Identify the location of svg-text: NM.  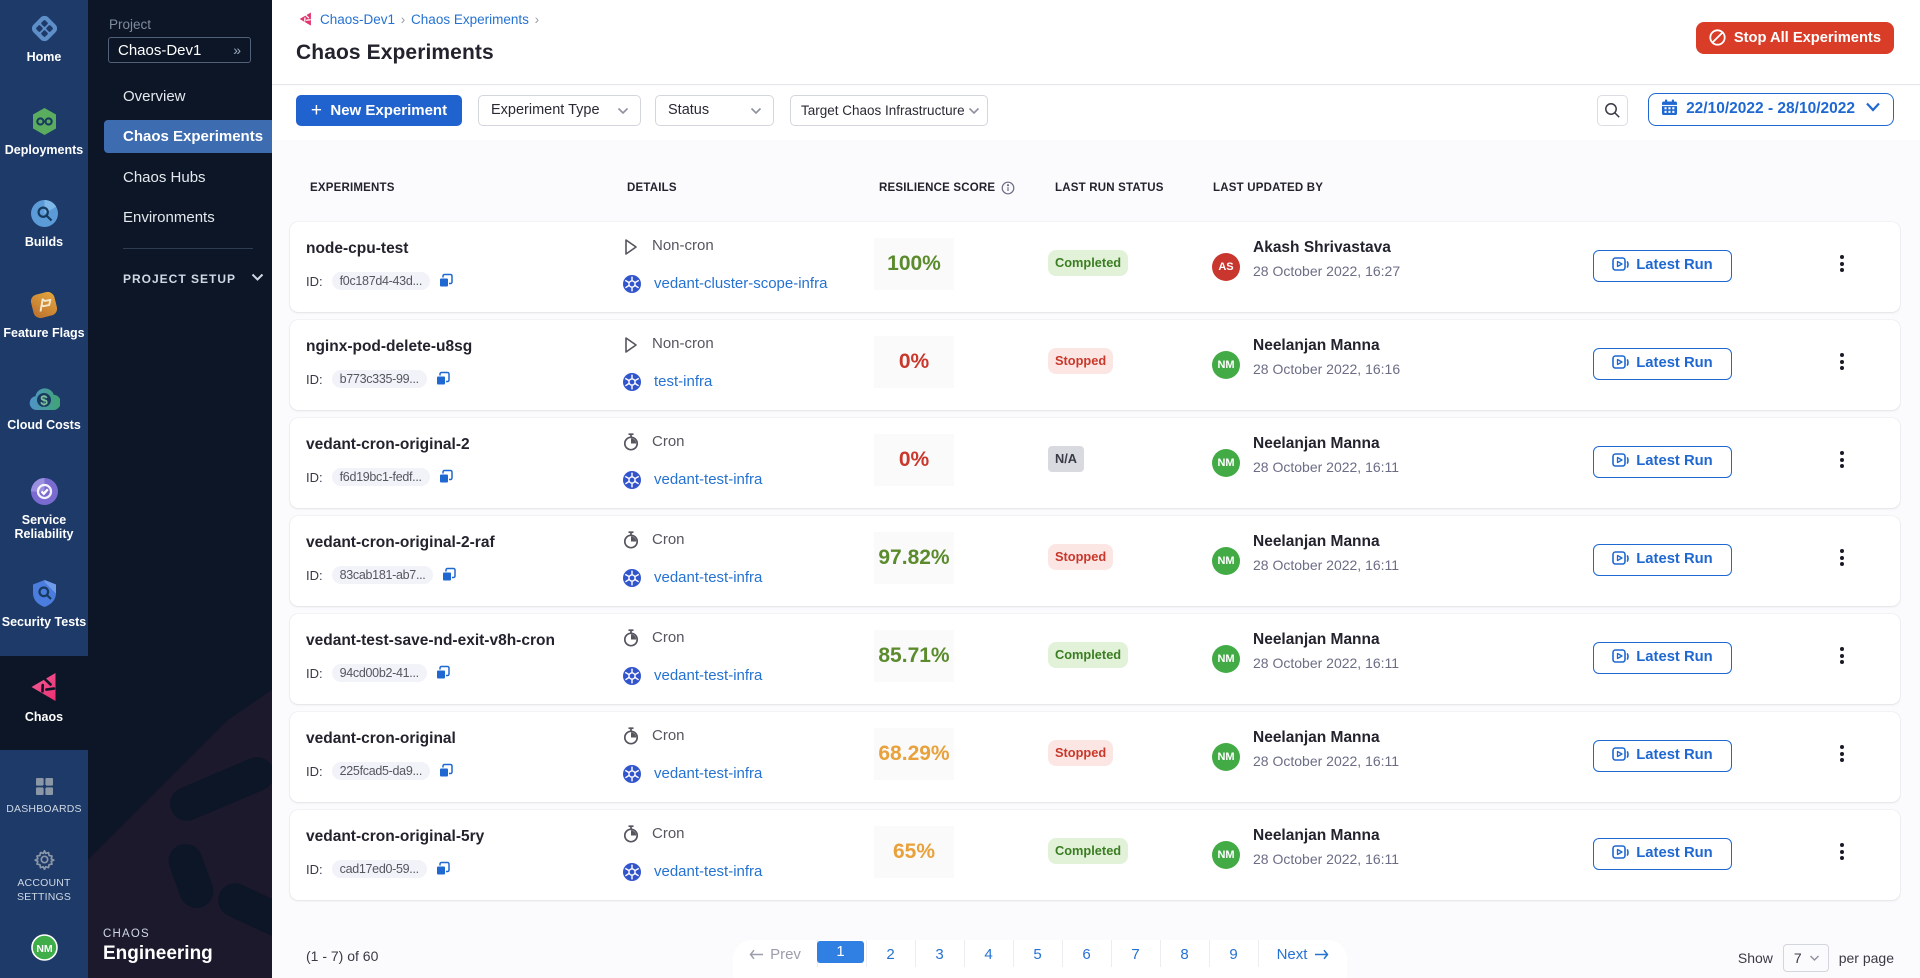
(44, 949).